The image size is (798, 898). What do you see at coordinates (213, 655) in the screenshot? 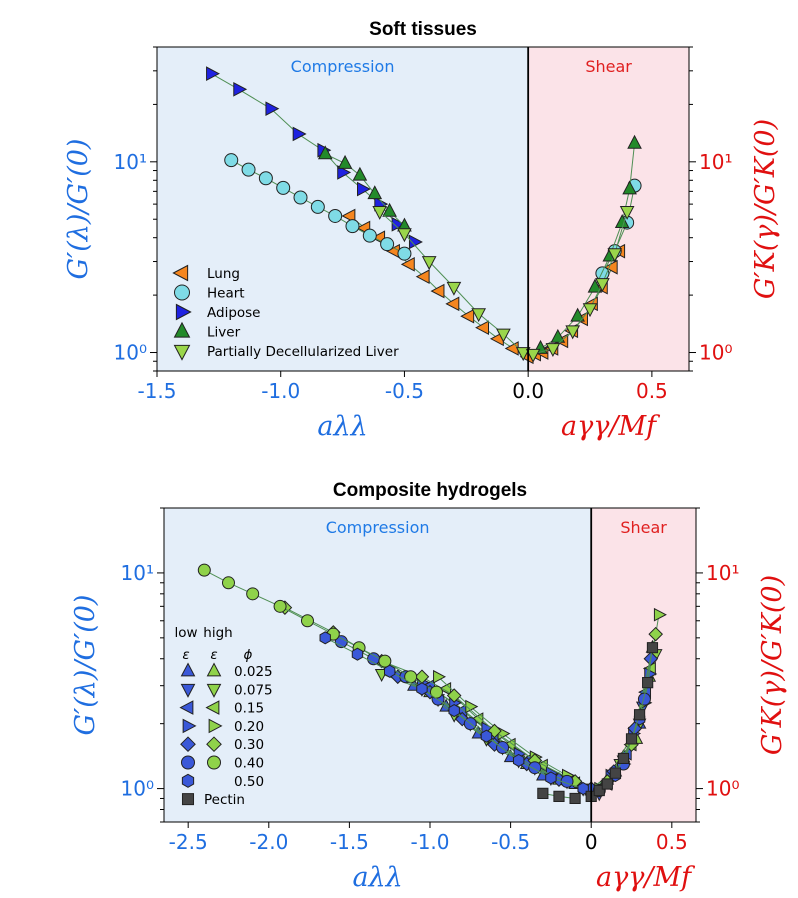
I see `legend-epsilon-high: ε` at bounding box center [213, 655].